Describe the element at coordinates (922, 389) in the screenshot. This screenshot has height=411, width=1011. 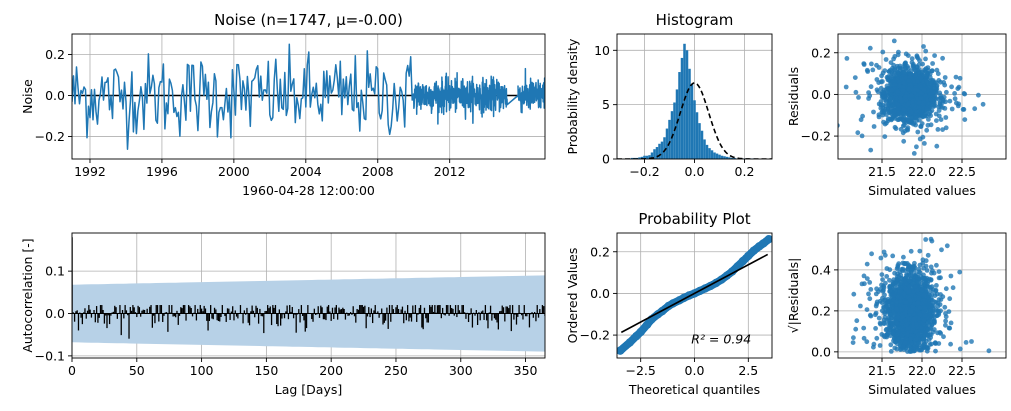
I see `sqrt-residuals-scatter-xlabel: Simulated values` at that location.